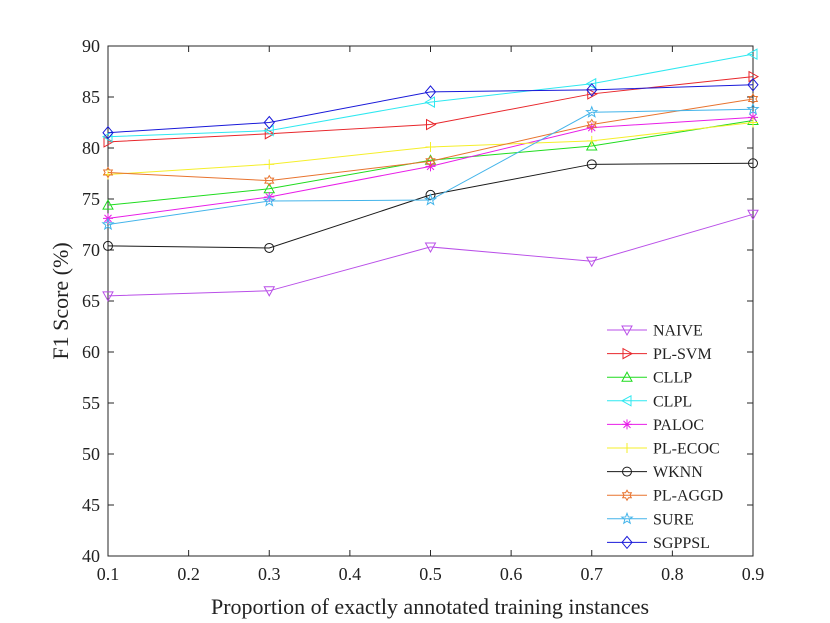  Describe the element at coordinates (91, 250) in the screenshot. I see `y-tick-label: 70` at that location.